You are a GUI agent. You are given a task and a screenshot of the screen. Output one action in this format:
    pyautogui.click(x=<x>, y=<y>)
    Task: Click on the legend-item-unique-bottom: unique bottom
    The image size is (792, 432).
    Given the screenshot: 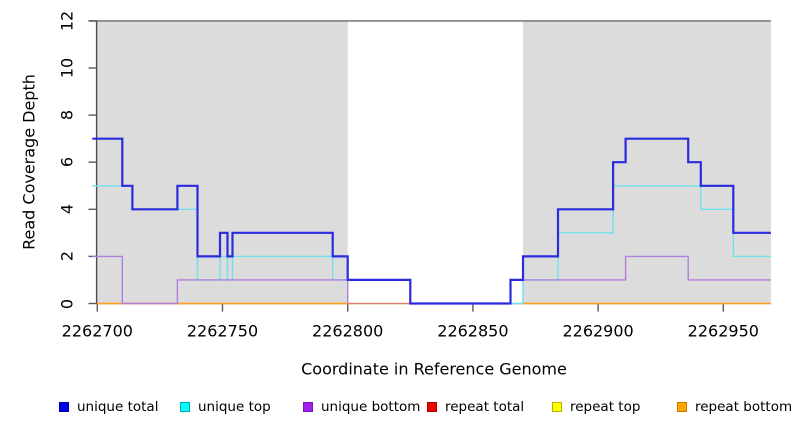 What is the action you would take?
    pyautogui.click(x=362, y=406)
    